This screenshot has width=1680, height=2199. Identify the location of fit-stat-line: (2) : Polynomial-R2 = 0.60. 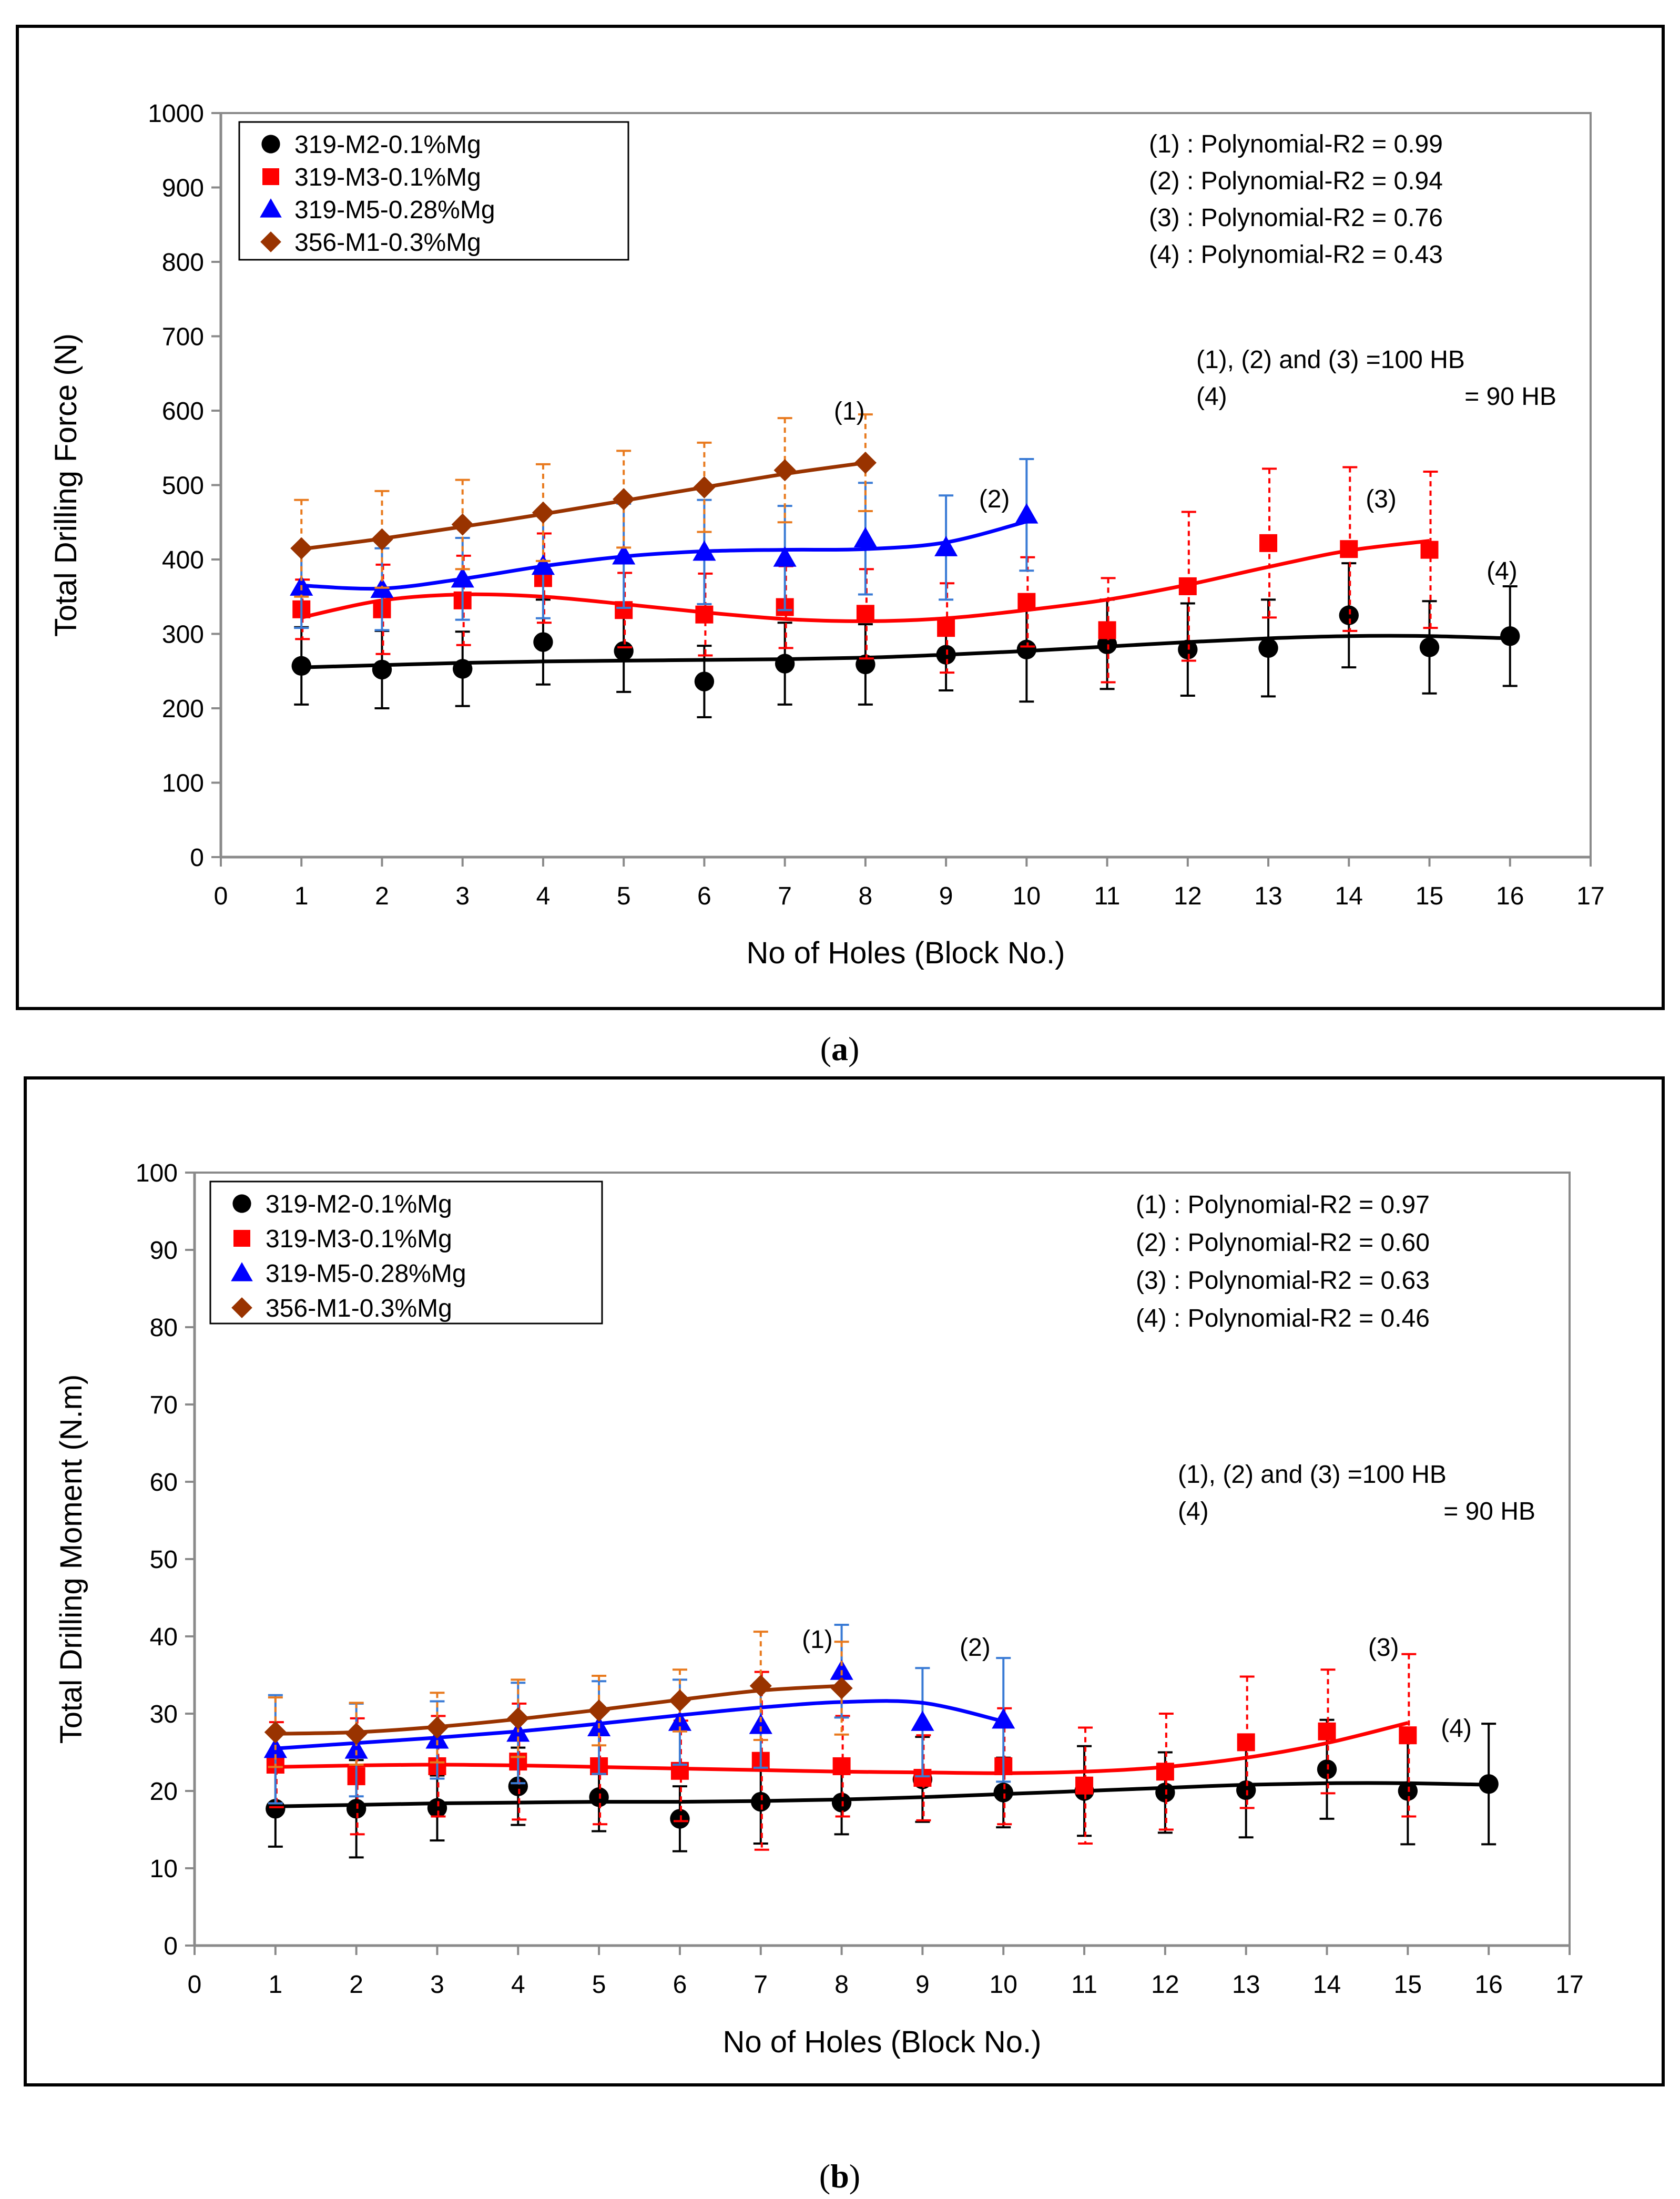
(1283, 1243).